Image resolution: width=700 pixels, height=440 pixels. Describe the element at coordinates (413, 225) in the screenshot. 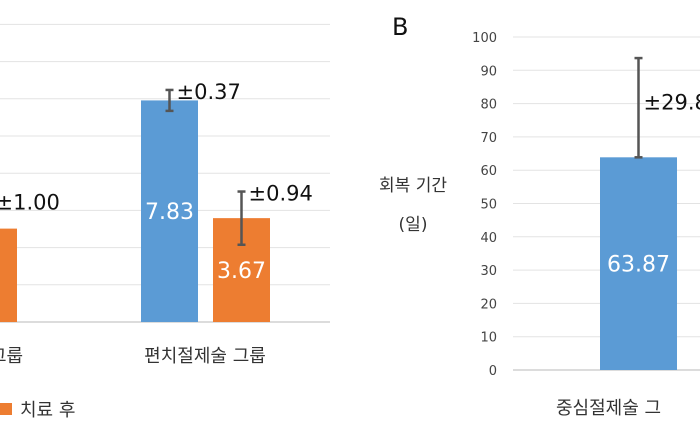

I see `panel-b-y-axis-label-line2: (일)` at that location.